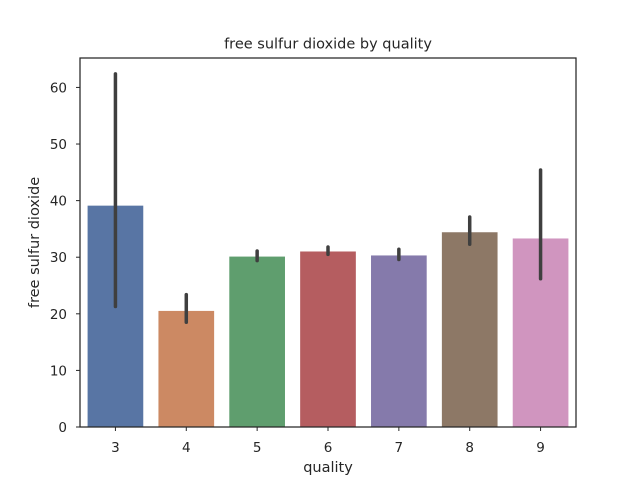 The width and height of the screenshot is (640, 484). I want to click on x-tick-label: 4, so click(186, 448).